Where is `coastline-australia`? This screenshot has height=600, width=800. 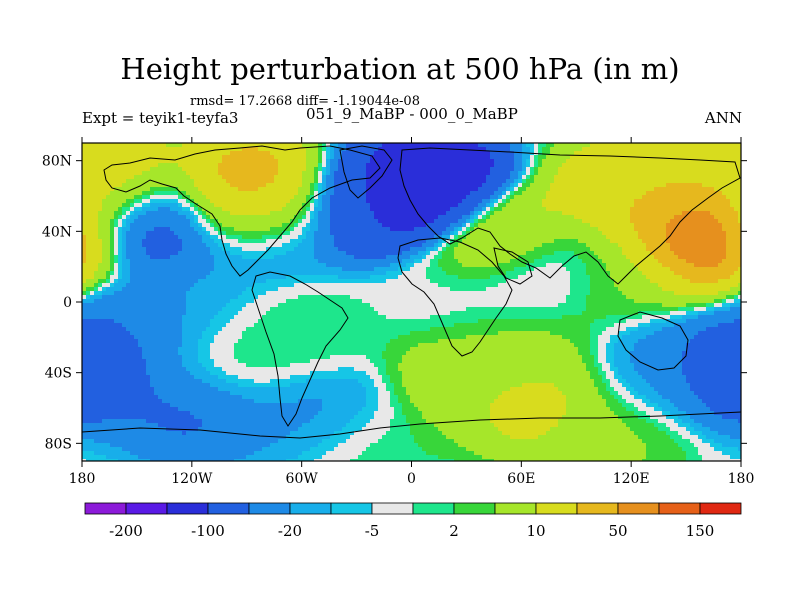 coastline-australia is located at coordinates (653, 341).